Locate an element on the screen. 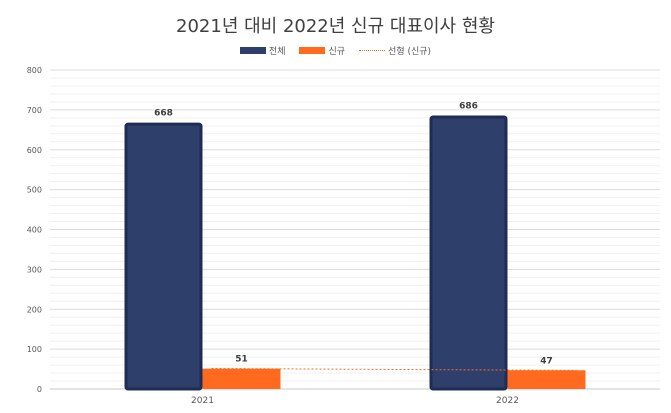 This screenshot has height=413, width=671. legend-item-total: 전체 is located at coordinates (262, 50).